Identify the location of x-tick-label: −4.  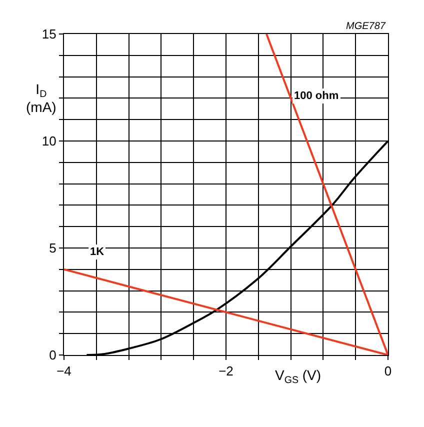
(64, 371).